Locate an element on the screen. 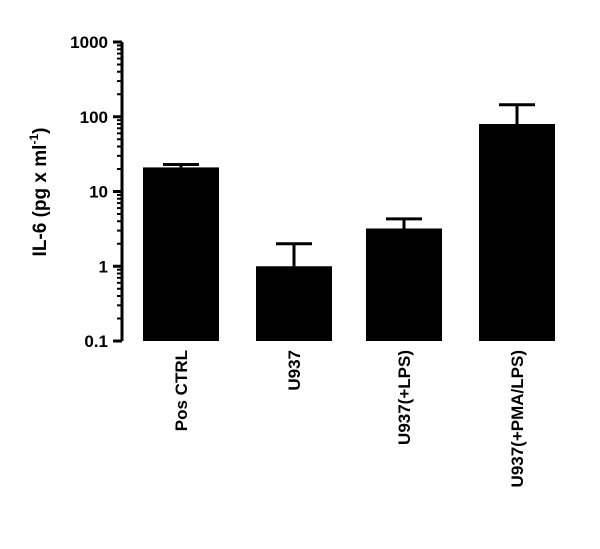 The height and width of the screenshot is (549, 600). y-tick-label: 1000 is located at coordinates (89, 42).